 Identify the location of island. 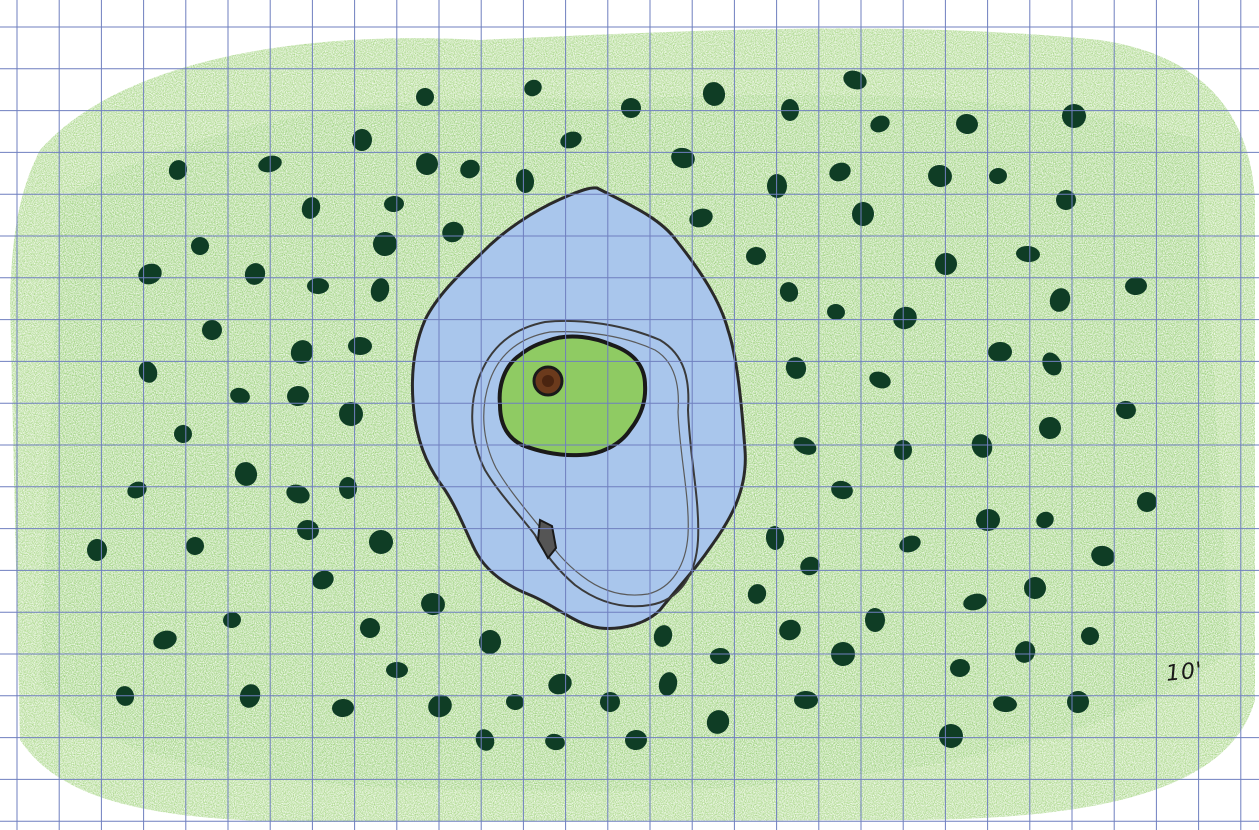
(572, 396).